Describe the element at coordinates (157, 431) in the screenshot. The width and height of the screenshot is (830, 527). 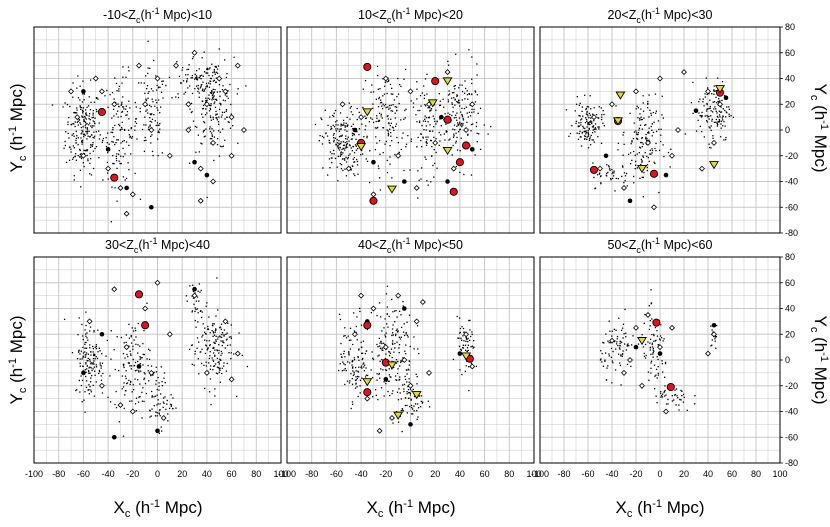
I see `filled-marker` at that location.